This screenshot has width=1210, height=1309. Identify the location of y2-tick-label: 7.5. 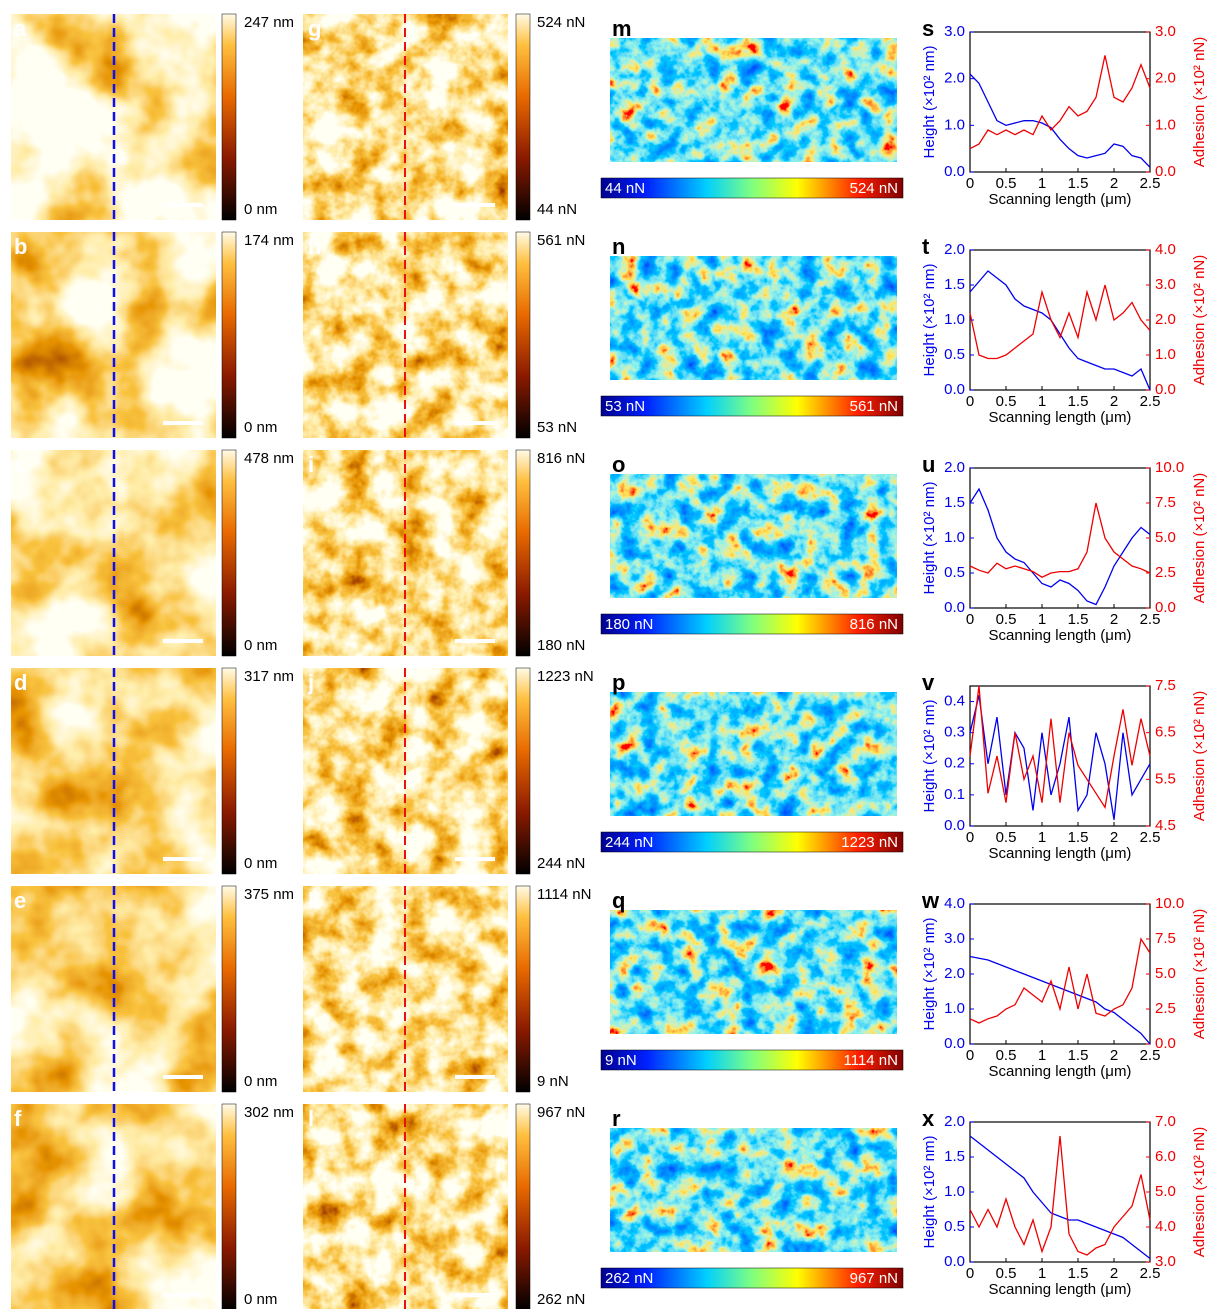
(1165, 938).